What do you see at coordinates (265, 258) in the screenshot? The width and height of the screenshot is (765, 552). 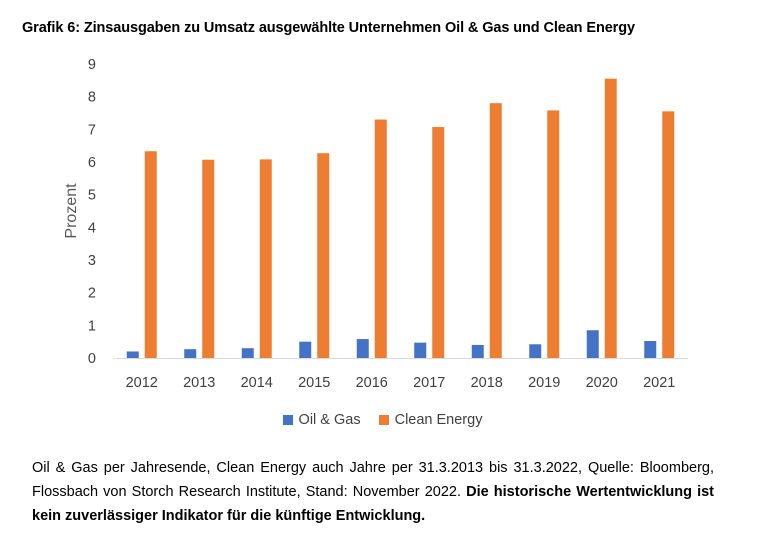 I see `bar-clean-energy-2014` at bounding box center [265, 258].